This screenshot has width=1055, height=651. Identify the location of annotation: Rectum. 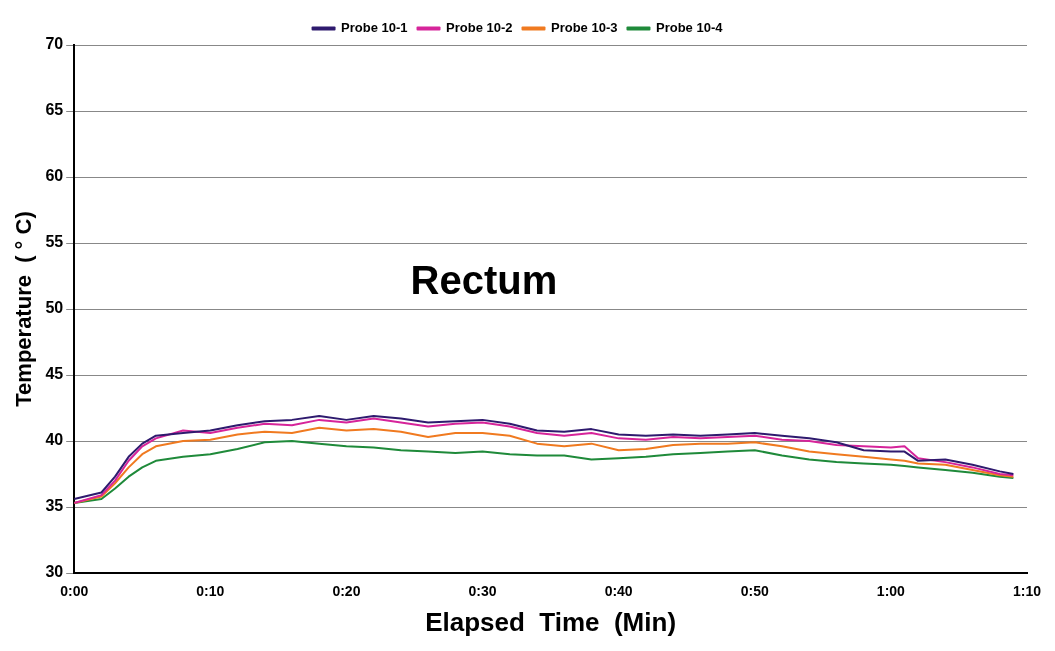
(484, 279).